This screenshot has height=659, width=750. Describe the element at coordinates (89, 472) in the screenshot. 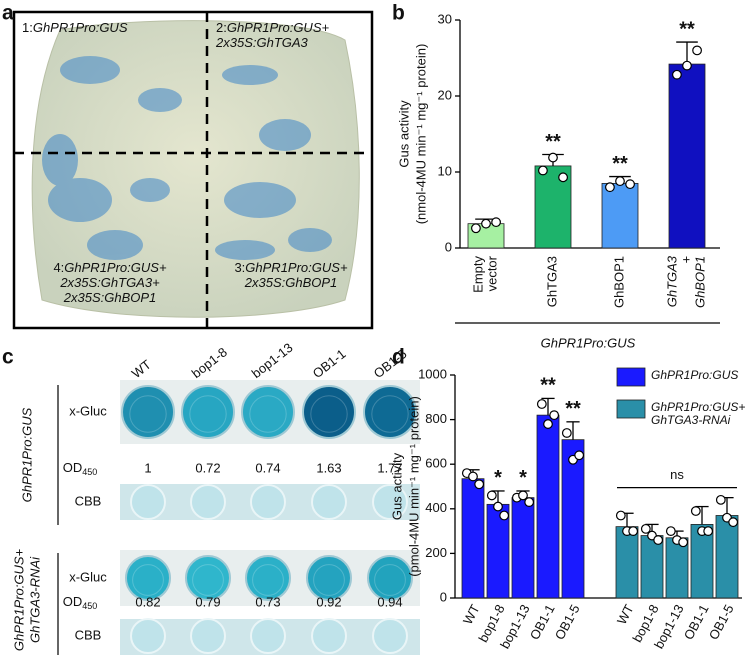

I see `od-subscript: 450` at that location.